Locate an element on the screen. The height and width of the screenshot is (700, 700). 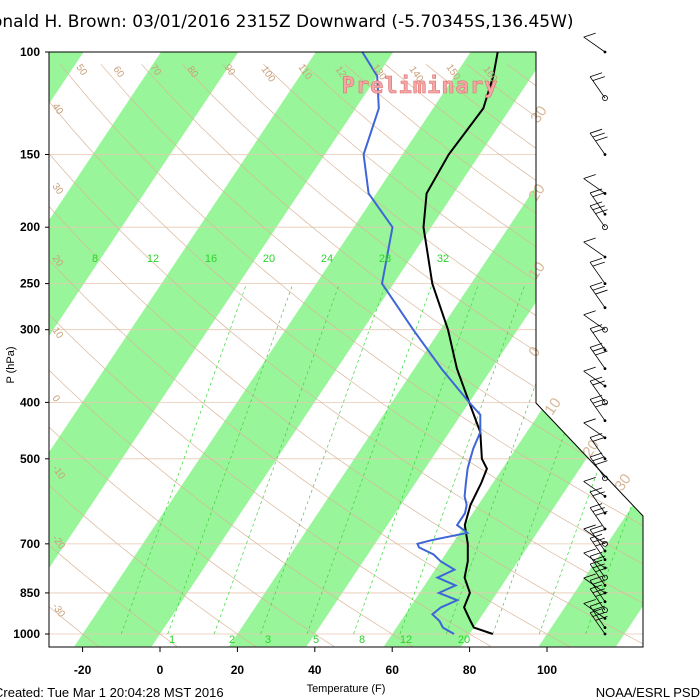
temperature-band is located at coordinates (590, 349).